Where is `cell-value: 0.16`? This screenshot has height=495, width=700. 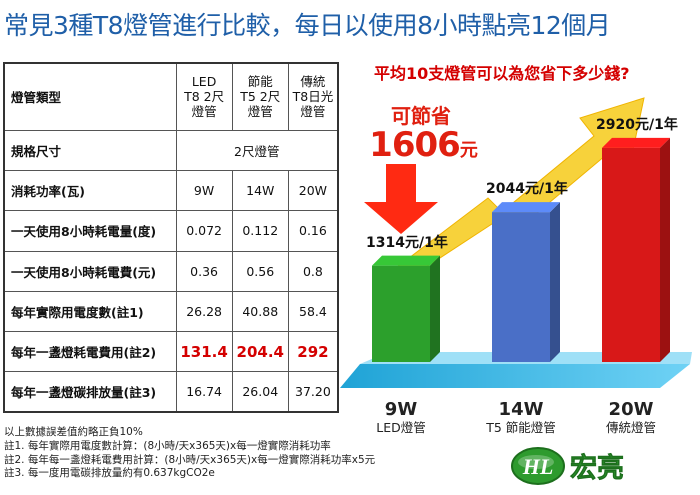
cell-value: 0.16 is located at coordinates (313, 231).